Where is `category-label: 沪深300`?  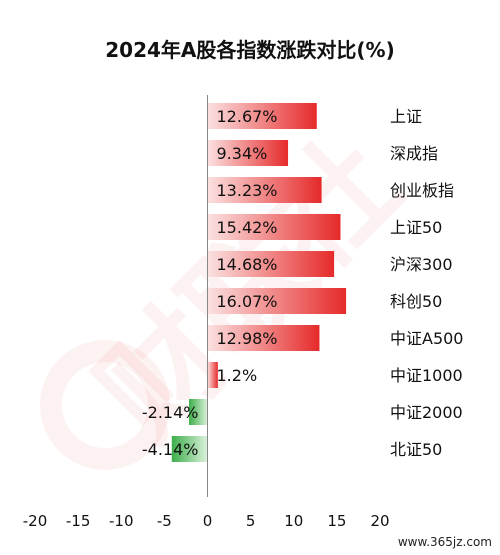
category-label: 沪深300 is located at coordinates (421, 264).